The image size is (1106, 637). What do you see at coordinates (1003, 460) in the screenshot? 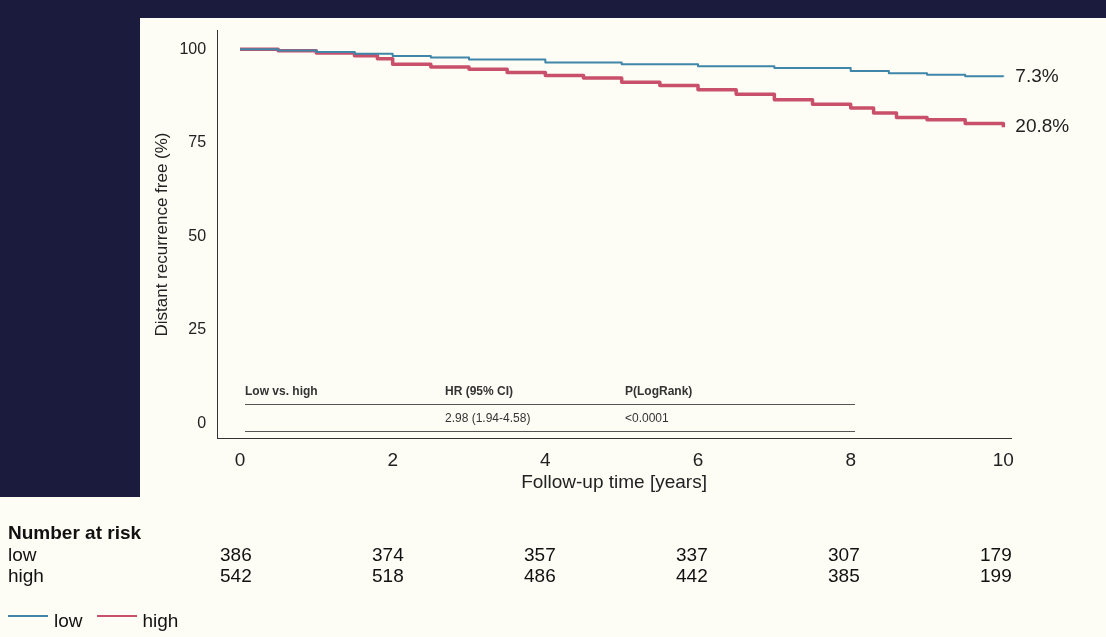
I see `x-tick-label: 10` at bounding box center [1003, 460].